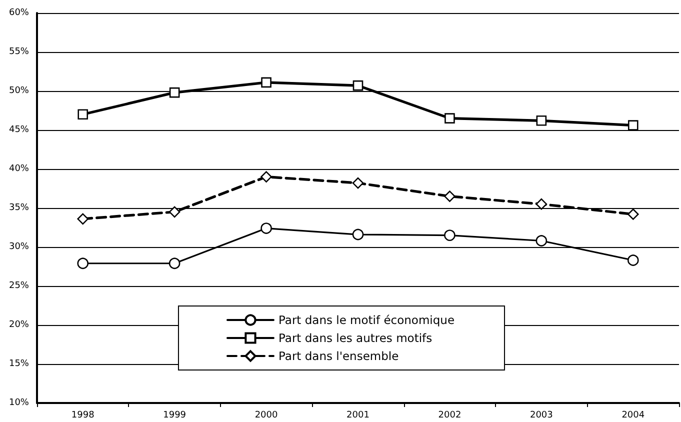 The width and height of the screenshot is (681, 422). What do you see at coordinates (19, 91) in the screenshot?
I see `y-tick-label: 50%` at bounding box center [19, 91].